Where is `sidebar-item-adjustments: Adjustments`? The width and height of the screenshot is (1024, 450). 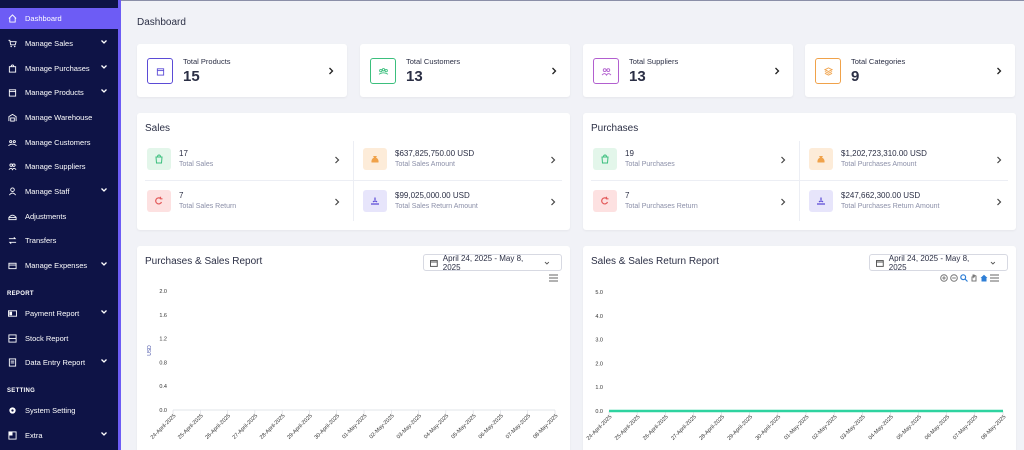
sidebar-item-adjustments: Adjustments is located at coordinates (59, 216).